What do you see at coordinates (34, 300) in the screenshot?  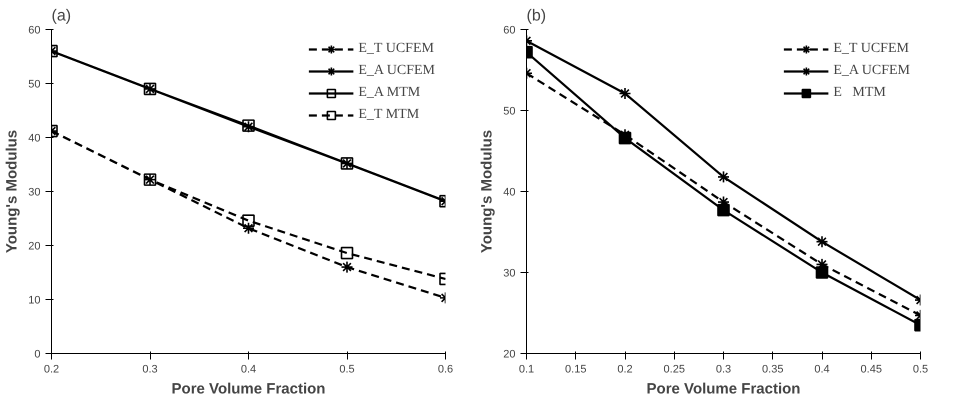 I see `y-tick-label: 10` at bounding box center [34, 300].